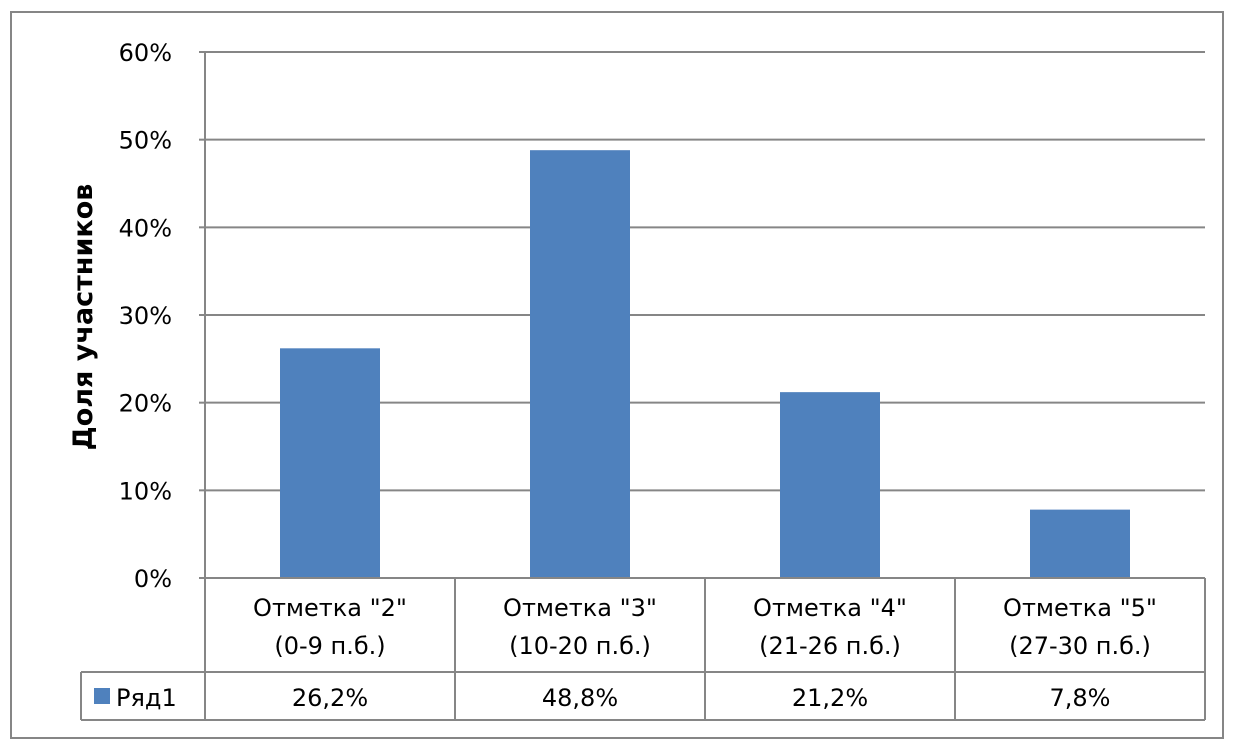  Describe the element at coordinates (145, 228) in the screenshot. I see `y-tick-label: 40%` at that location.